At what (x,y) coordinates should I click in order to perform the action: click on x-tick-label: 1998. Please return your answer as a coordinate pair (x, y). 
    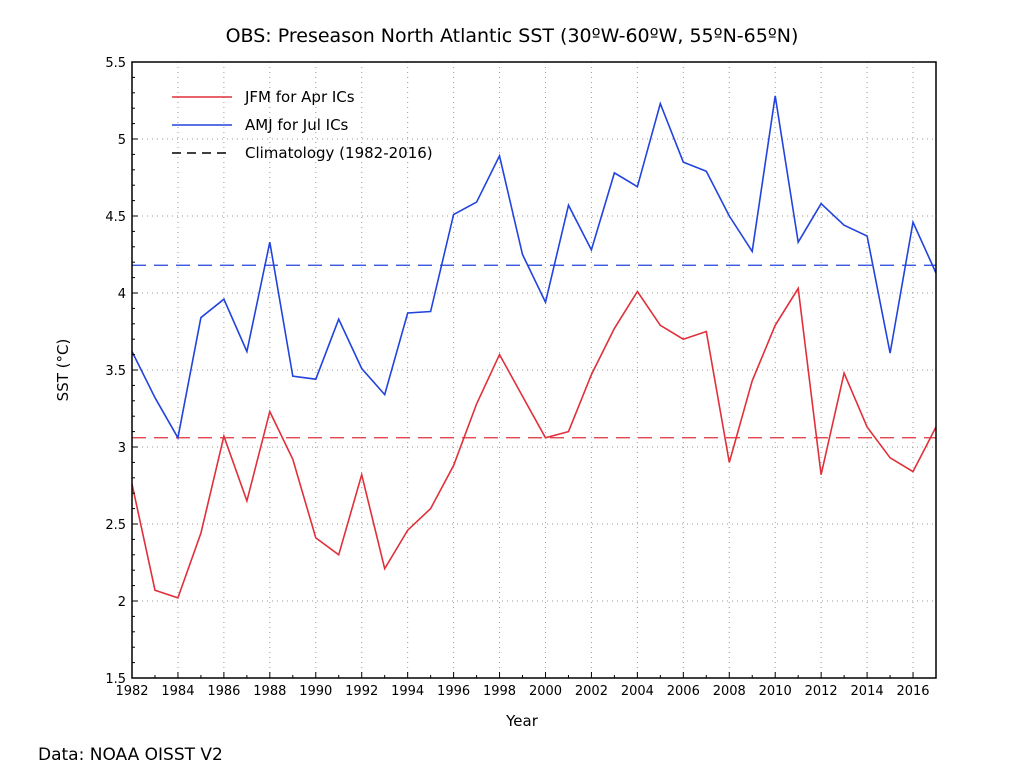
    Looking at the image, I should click on (499, 691).